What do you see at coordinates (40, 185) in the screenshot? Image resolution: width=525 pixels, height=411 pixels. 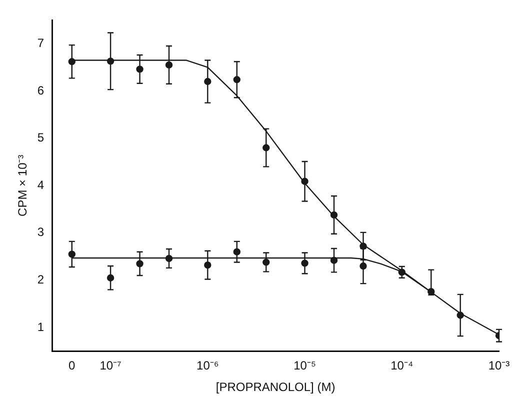 I see `y-tick-label: 4` at bounding box center [40, 185].